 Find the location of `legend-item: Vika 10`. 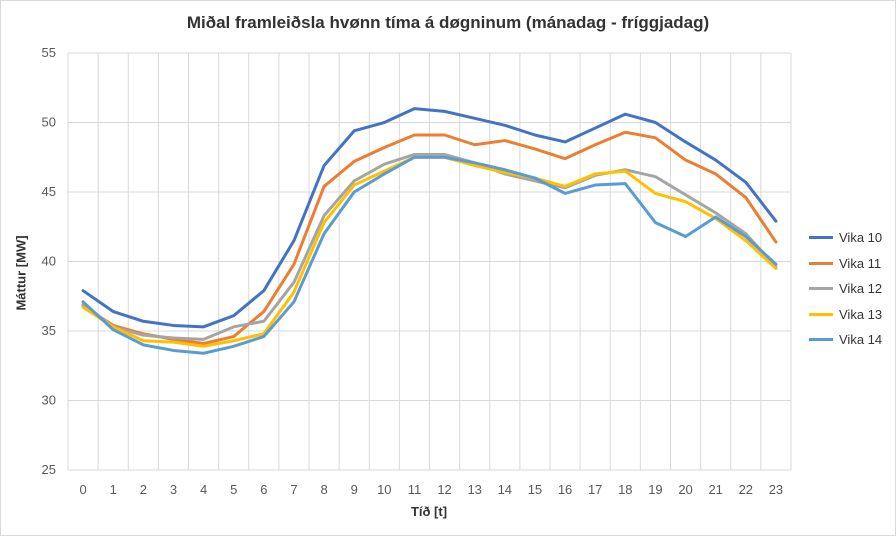

legend-item: Vika 10 is located at coordinates (845, 238).